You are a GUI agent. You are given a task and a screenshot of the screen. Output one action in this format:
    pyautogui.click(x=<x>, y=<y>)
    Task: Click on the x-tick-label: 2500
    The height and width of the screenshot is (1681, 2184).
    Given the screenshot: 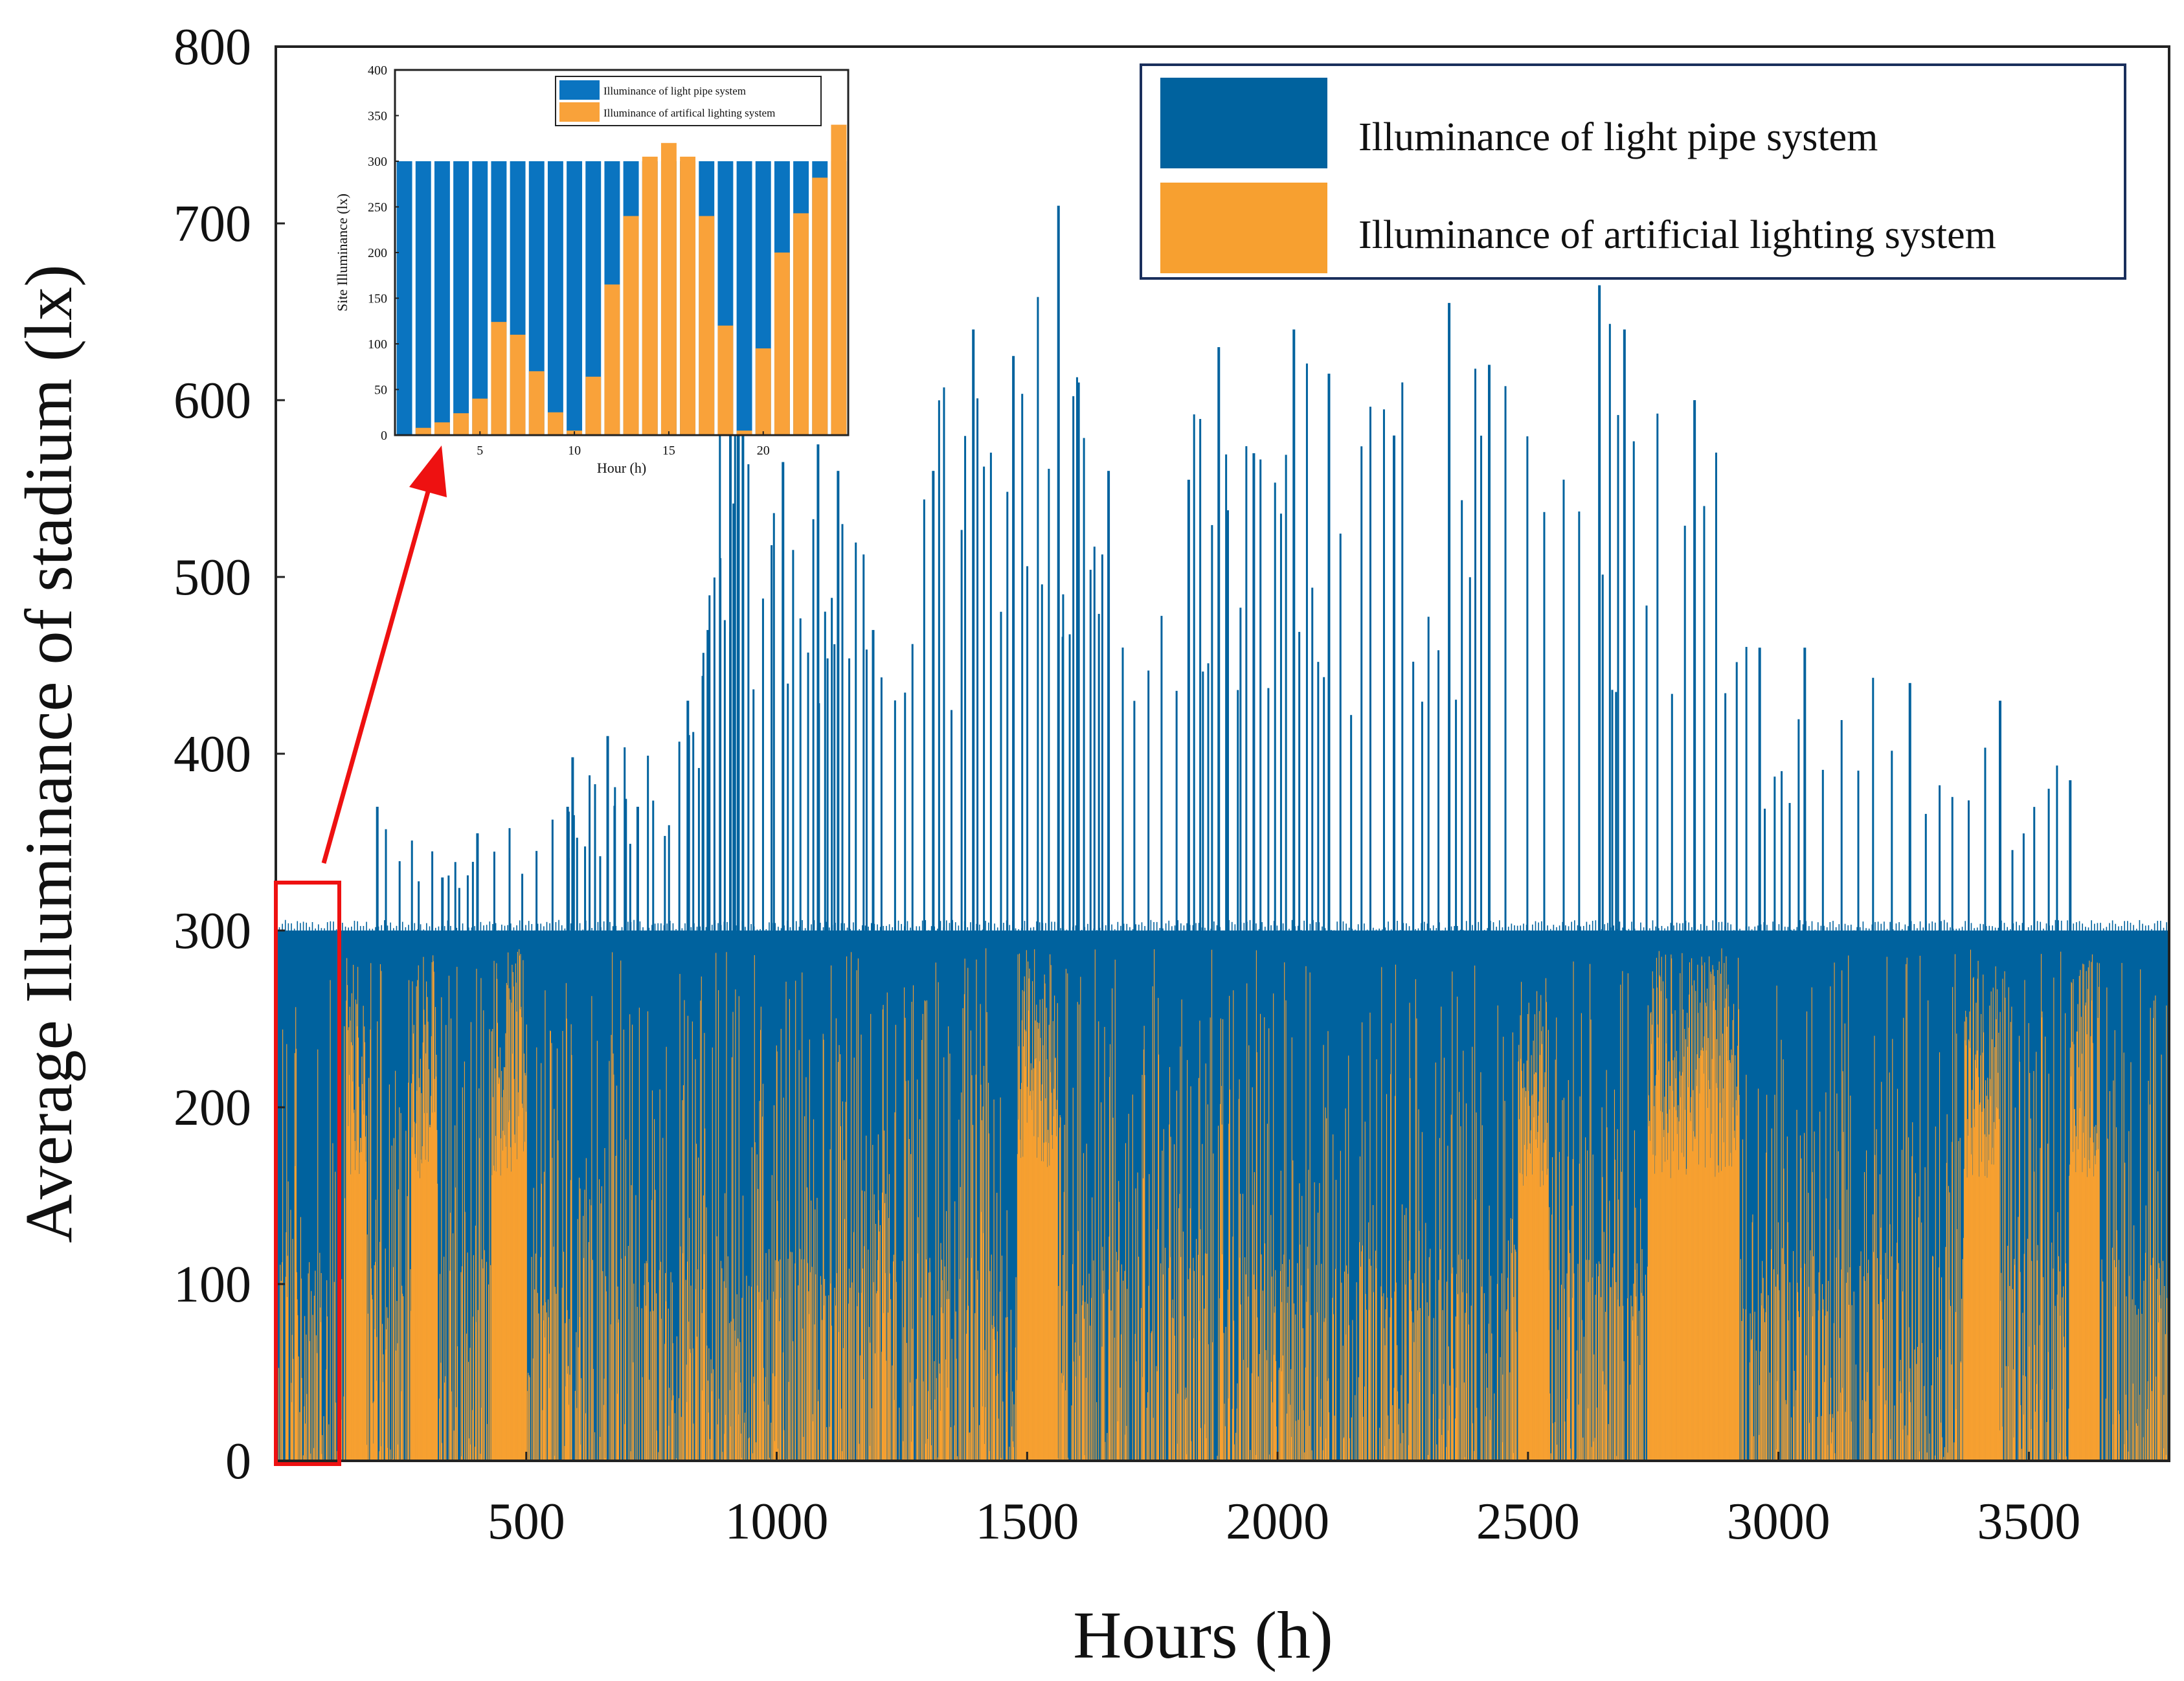 What is the action you would take?
    pyautogui.click(x=1528, y=1521)
    